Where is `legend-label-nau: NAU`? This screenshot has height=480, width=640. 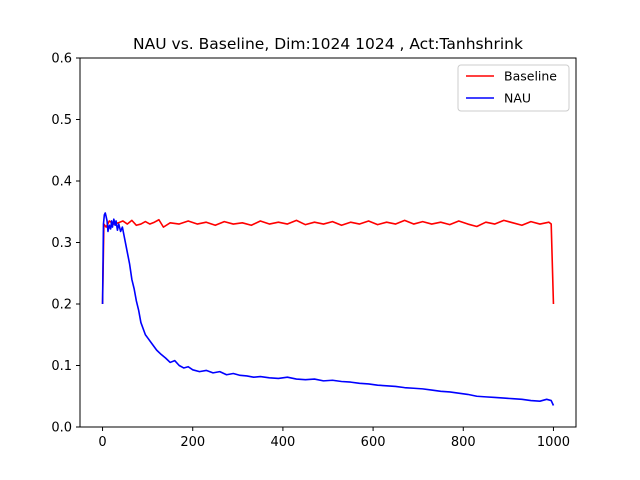 legend-label-nau: NAU is located at coordinates (517, 98).